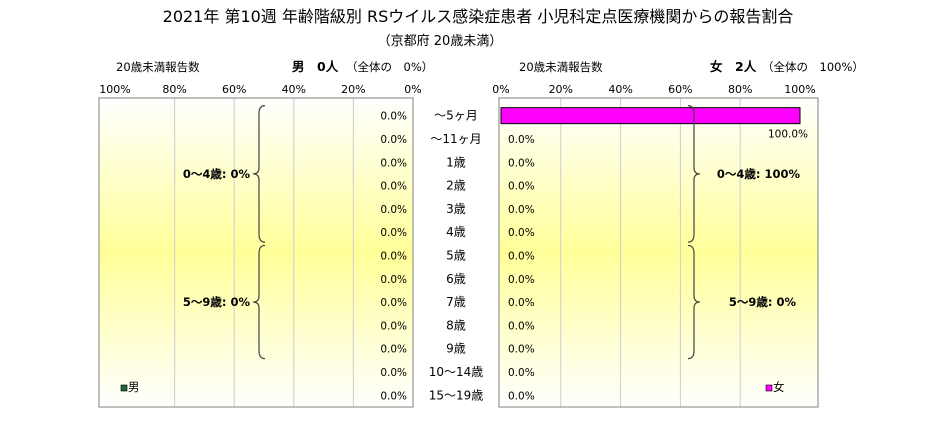  What do you see at coordinates (412, 89) in the screenshot?
I see `male-x-tick: 0%` at bounding box center [412, 89].